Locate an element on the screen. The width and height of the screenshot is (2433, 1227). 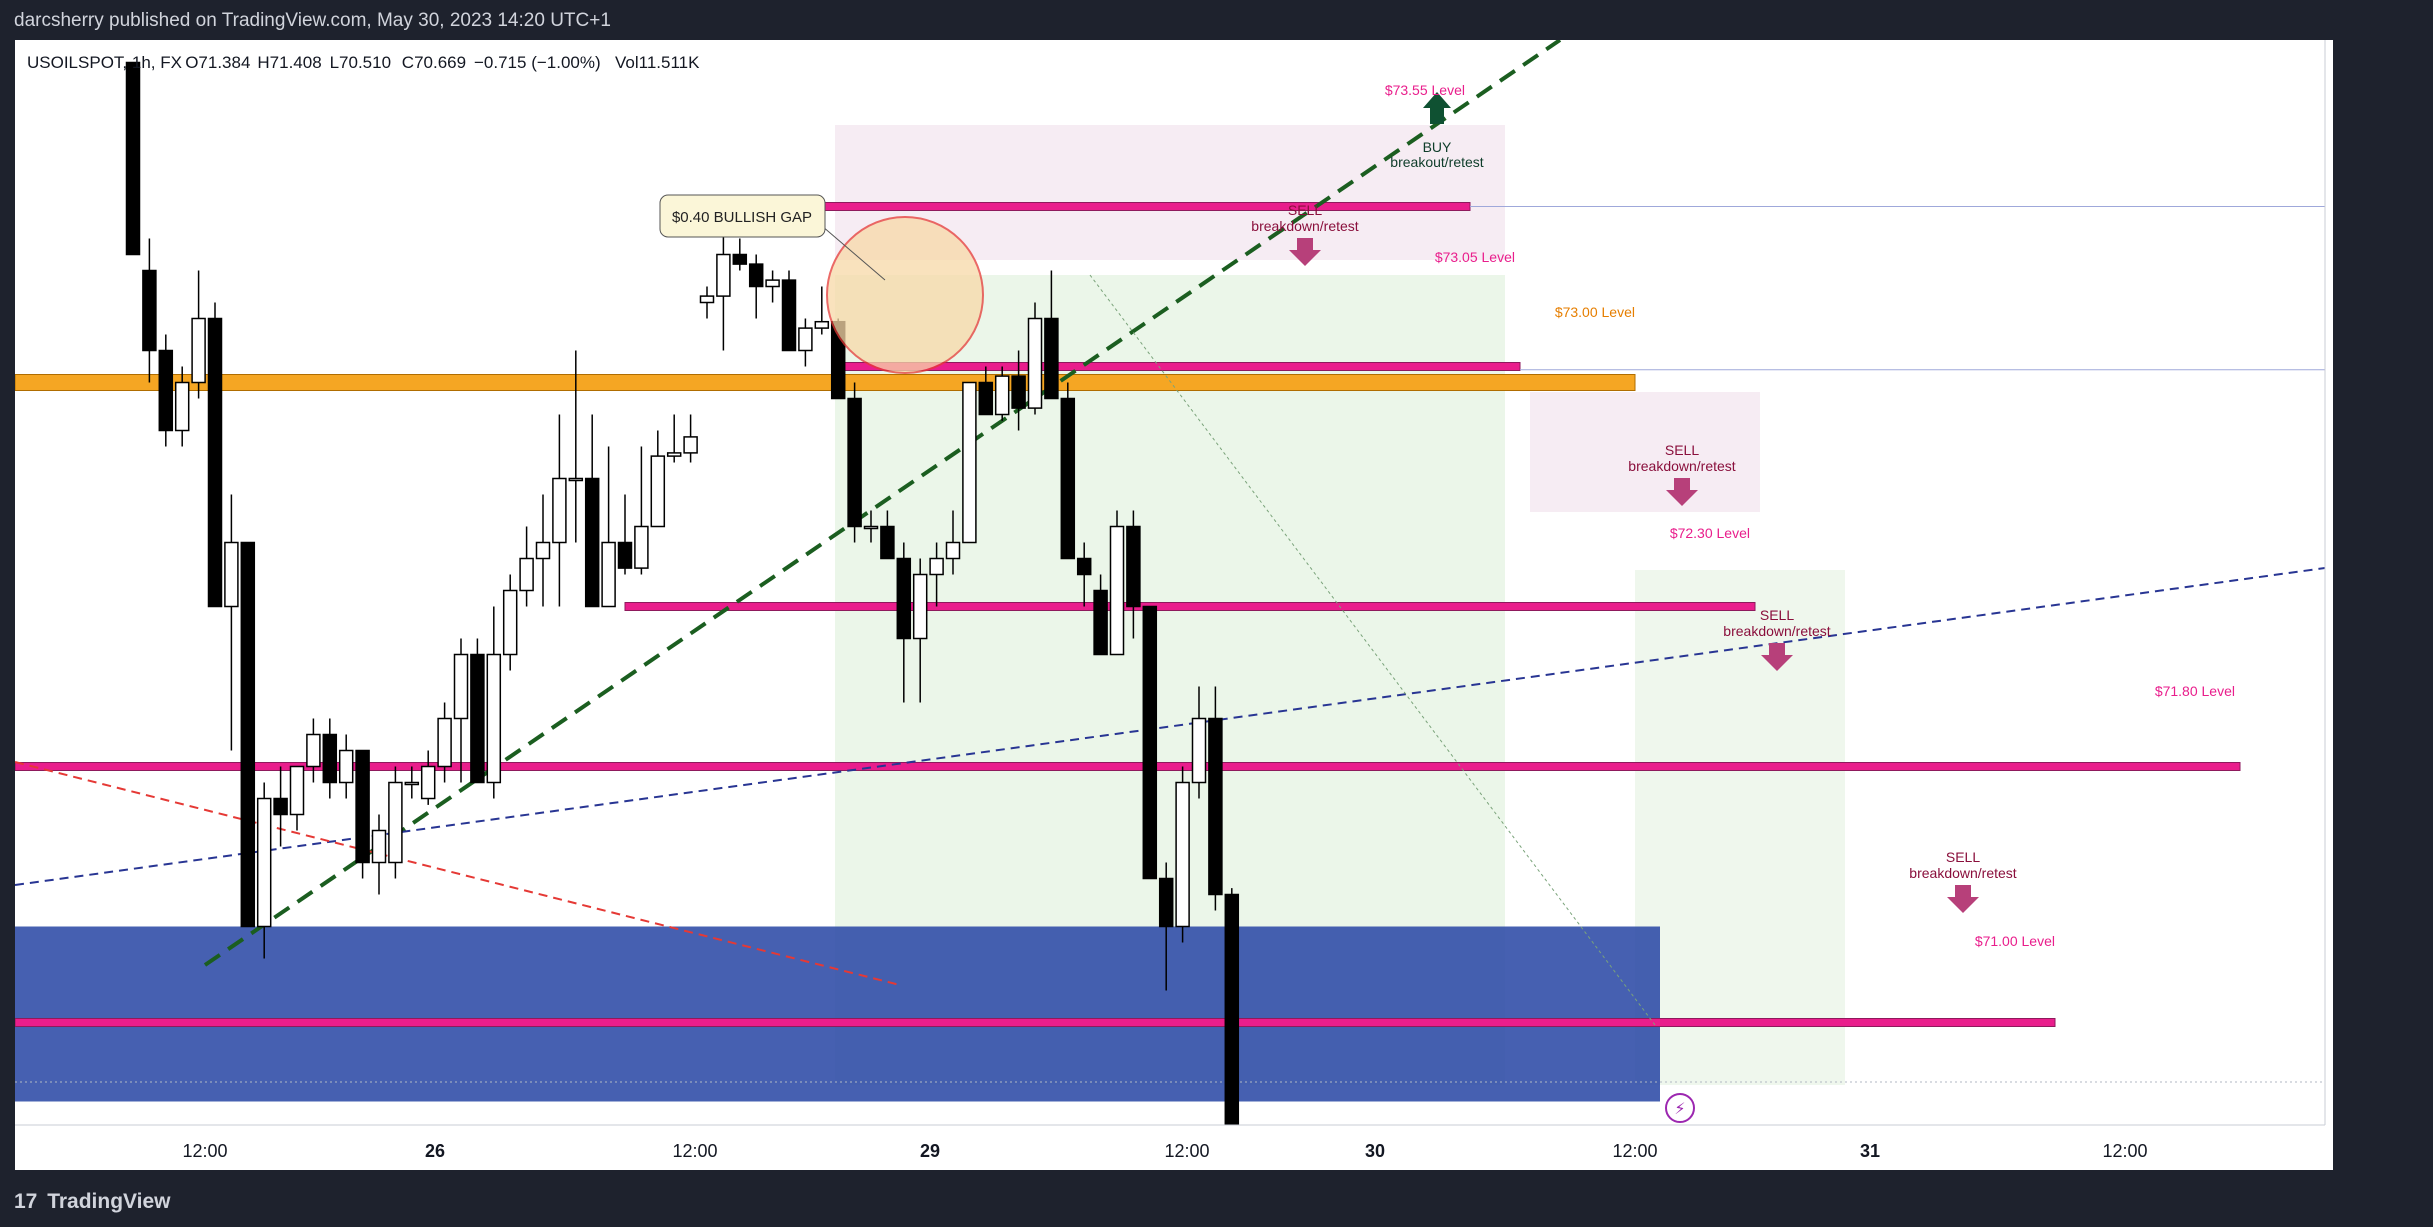
x-axis-bg is located at coordinates (1174, 1147).